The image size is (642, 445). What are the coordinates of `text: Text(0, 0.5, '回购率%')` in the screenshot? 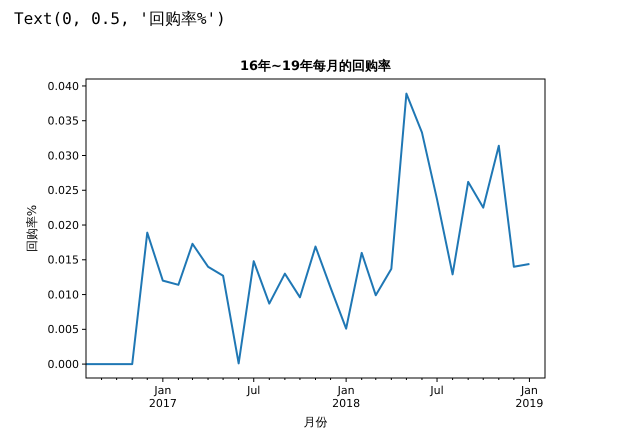 It's located at (120, 18).